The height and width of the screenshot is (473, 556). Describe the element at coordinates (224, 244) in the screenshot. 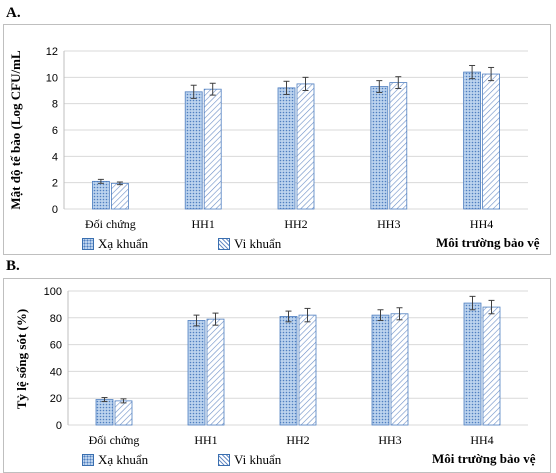

I see `legend-a-swatch-hatch` at that location.